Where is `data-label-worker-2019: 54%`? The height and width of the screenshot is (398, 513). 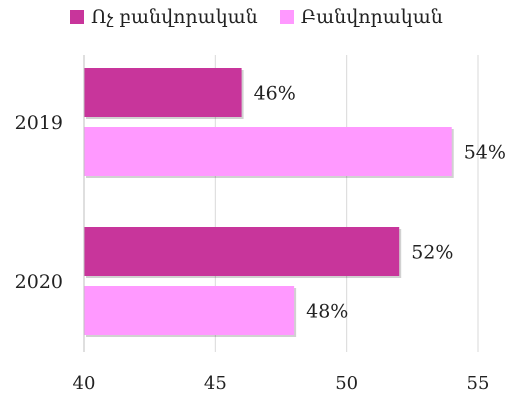
data-label-worker-2019: 54% is located at coordinates (485, 153).